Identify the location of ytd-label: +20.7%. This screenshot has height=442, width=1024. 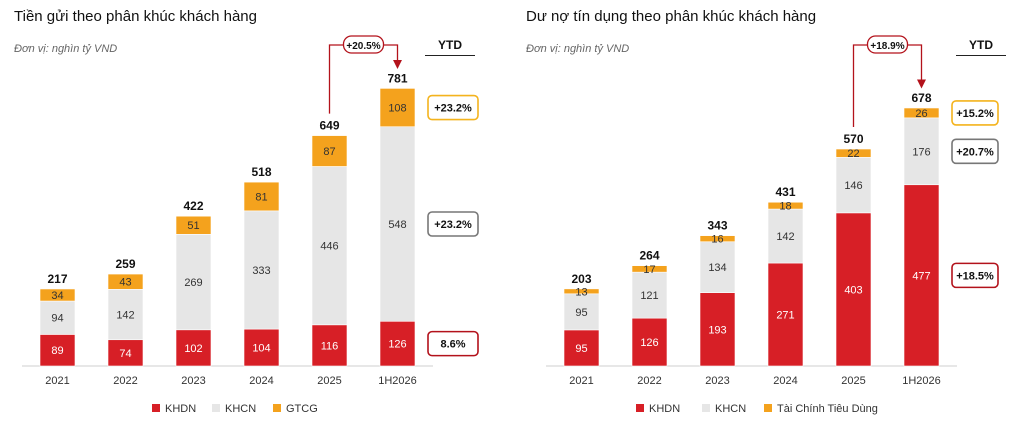
(975, 152).